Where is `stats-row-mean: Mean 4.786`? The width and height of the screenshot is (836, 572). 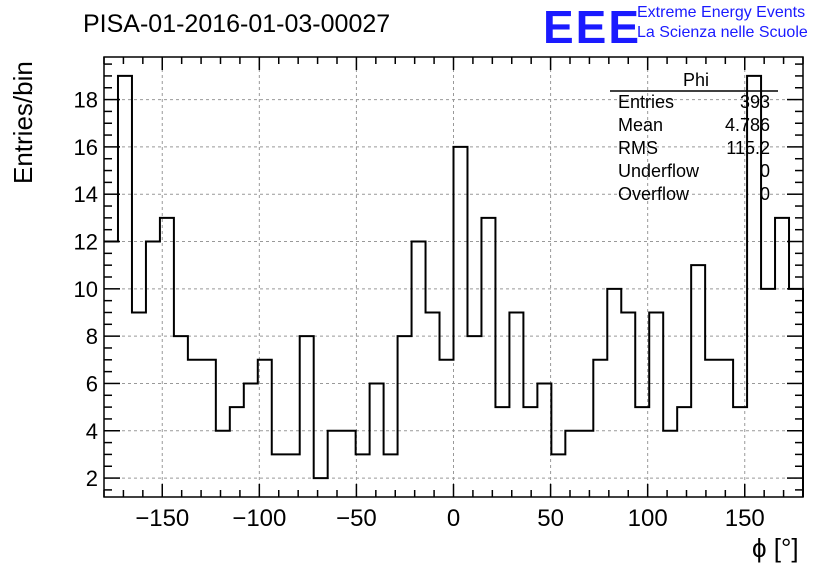 stats-row-mean: Mean 4.786 is located at coordinates (691, 125).